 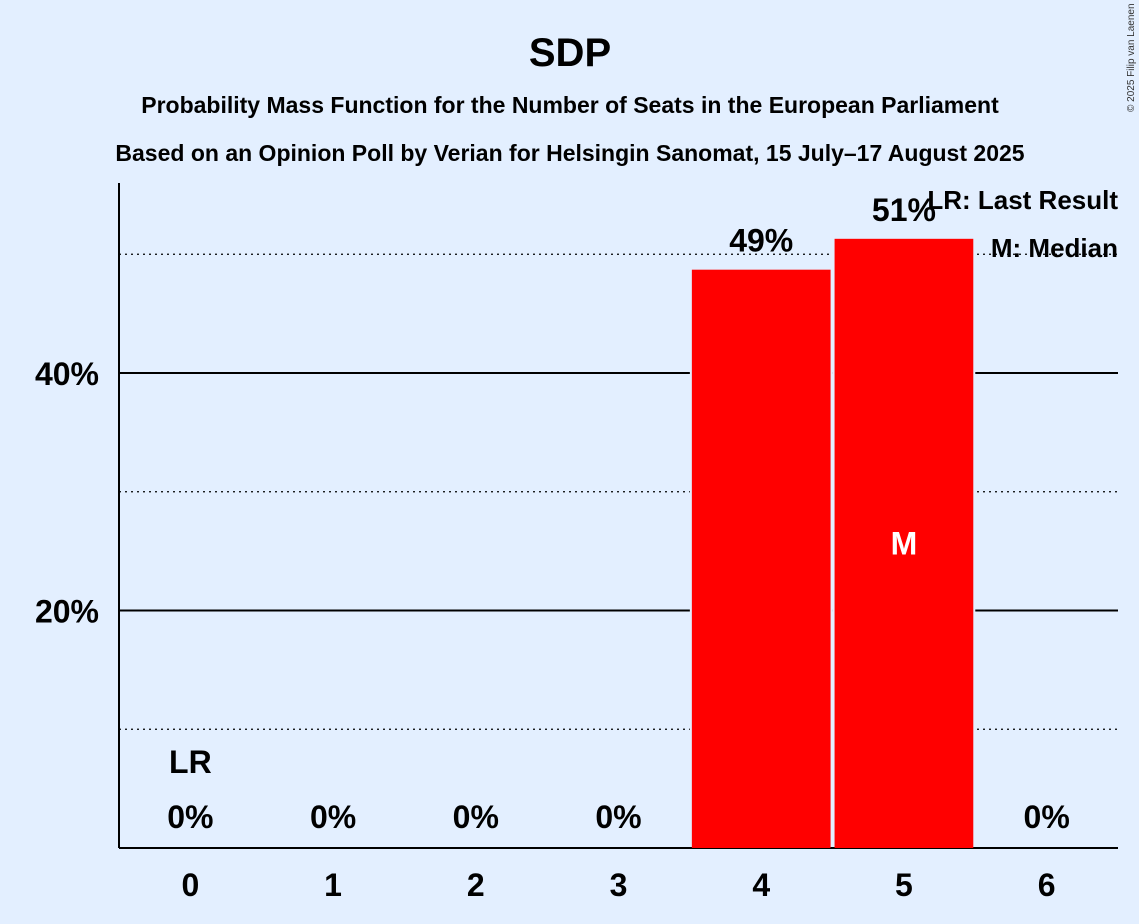 I want to click on chart-title: SDP, so click(x=570, y=53).